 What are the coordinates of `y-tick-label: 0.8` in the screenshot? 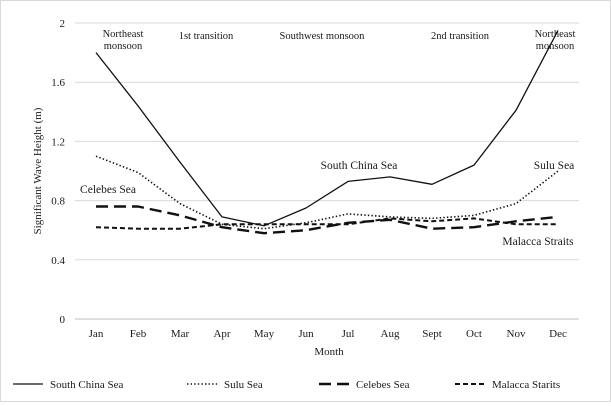 It's located at (58, 202).